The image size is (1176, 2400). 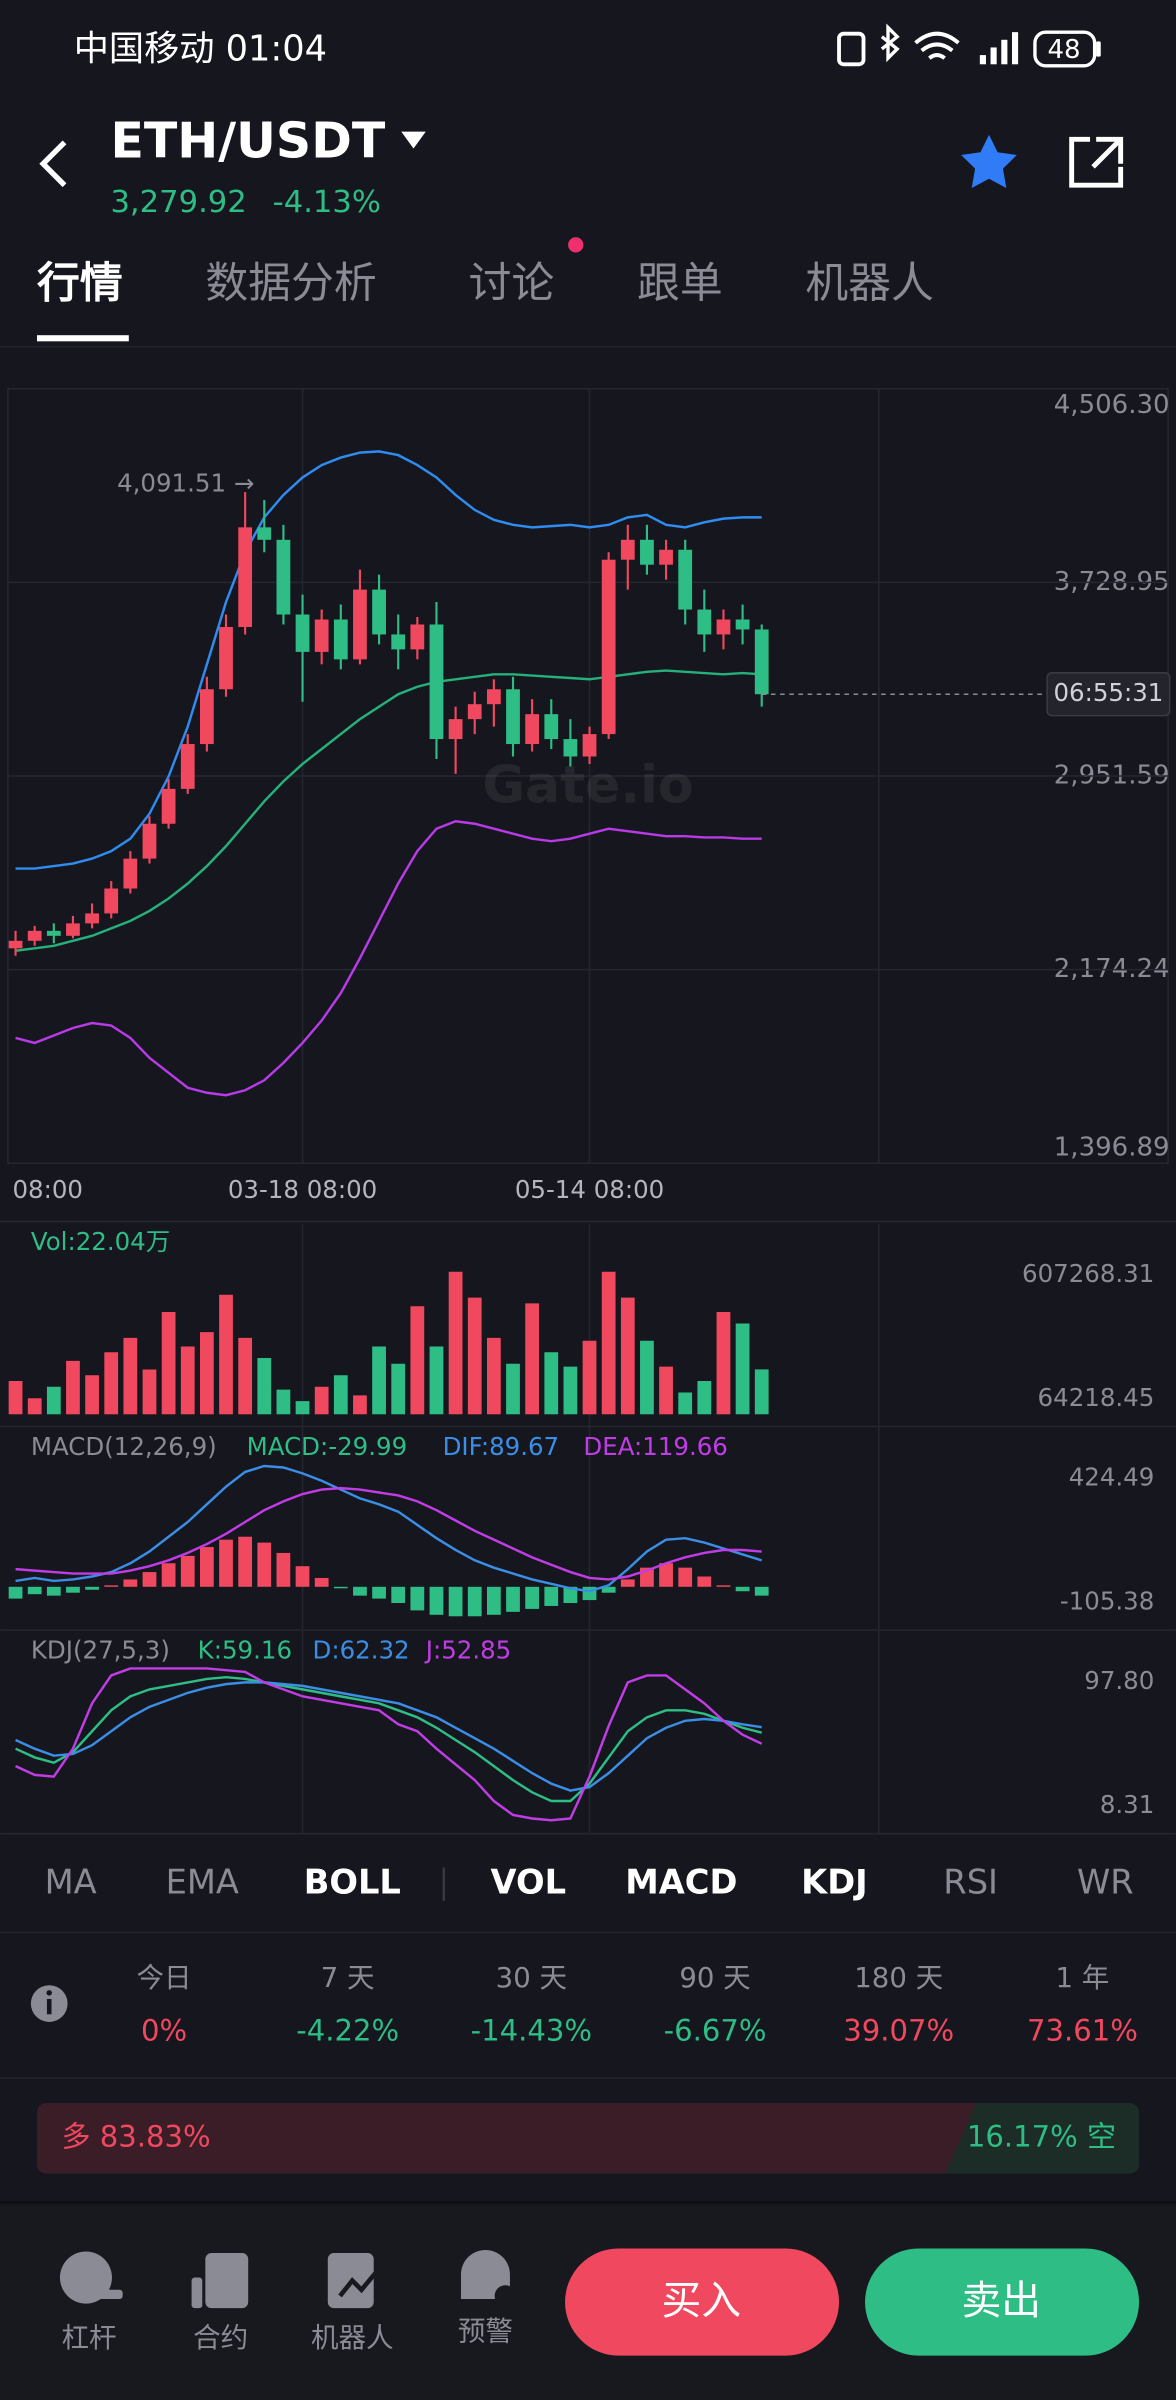 What do you see at coordinates (290, 284) in the screenshot?
I see `tab: 数据分析` at bounding box center [290, 284].